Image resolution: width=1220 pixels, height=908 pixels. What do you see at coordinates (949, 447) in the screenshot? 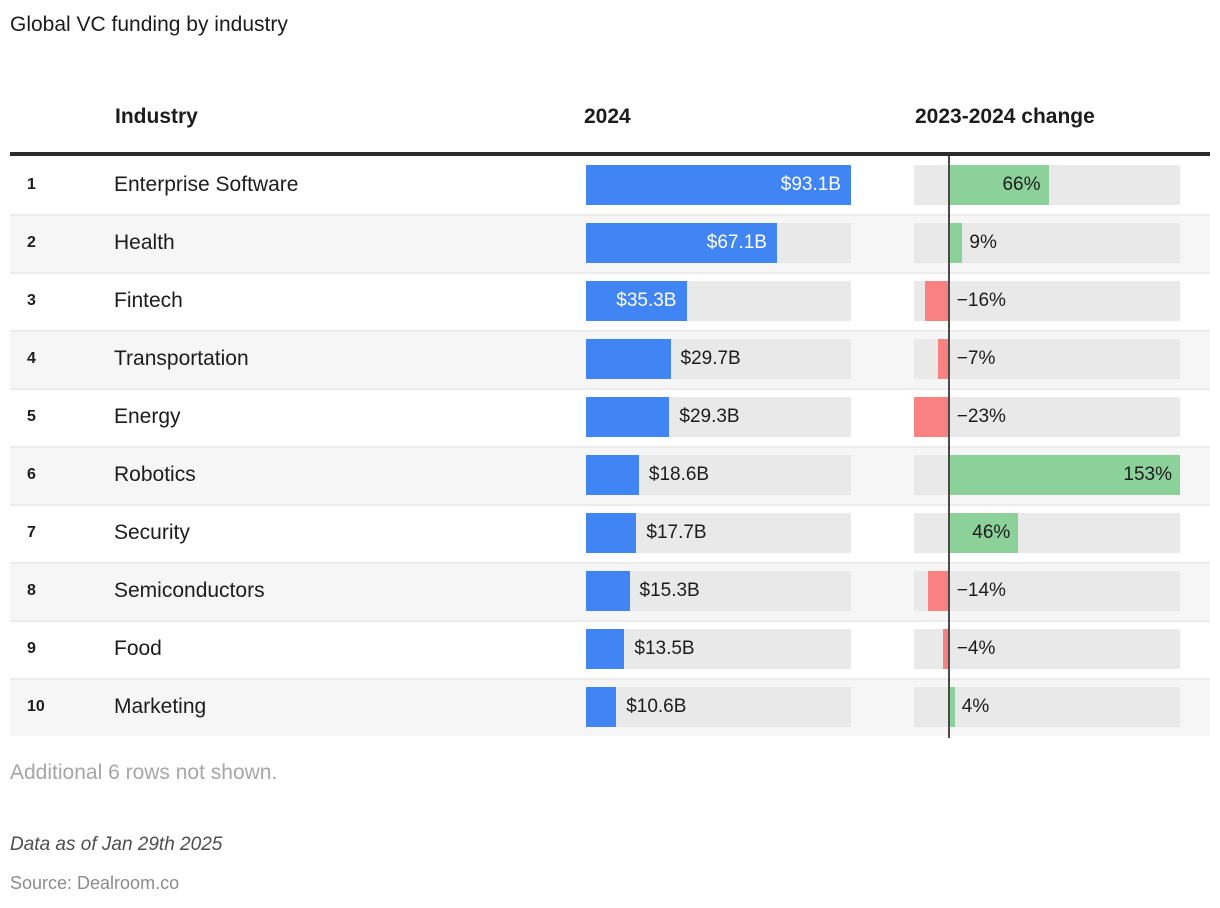
I see `zero-axis-line` at bounding box center [949, 447].